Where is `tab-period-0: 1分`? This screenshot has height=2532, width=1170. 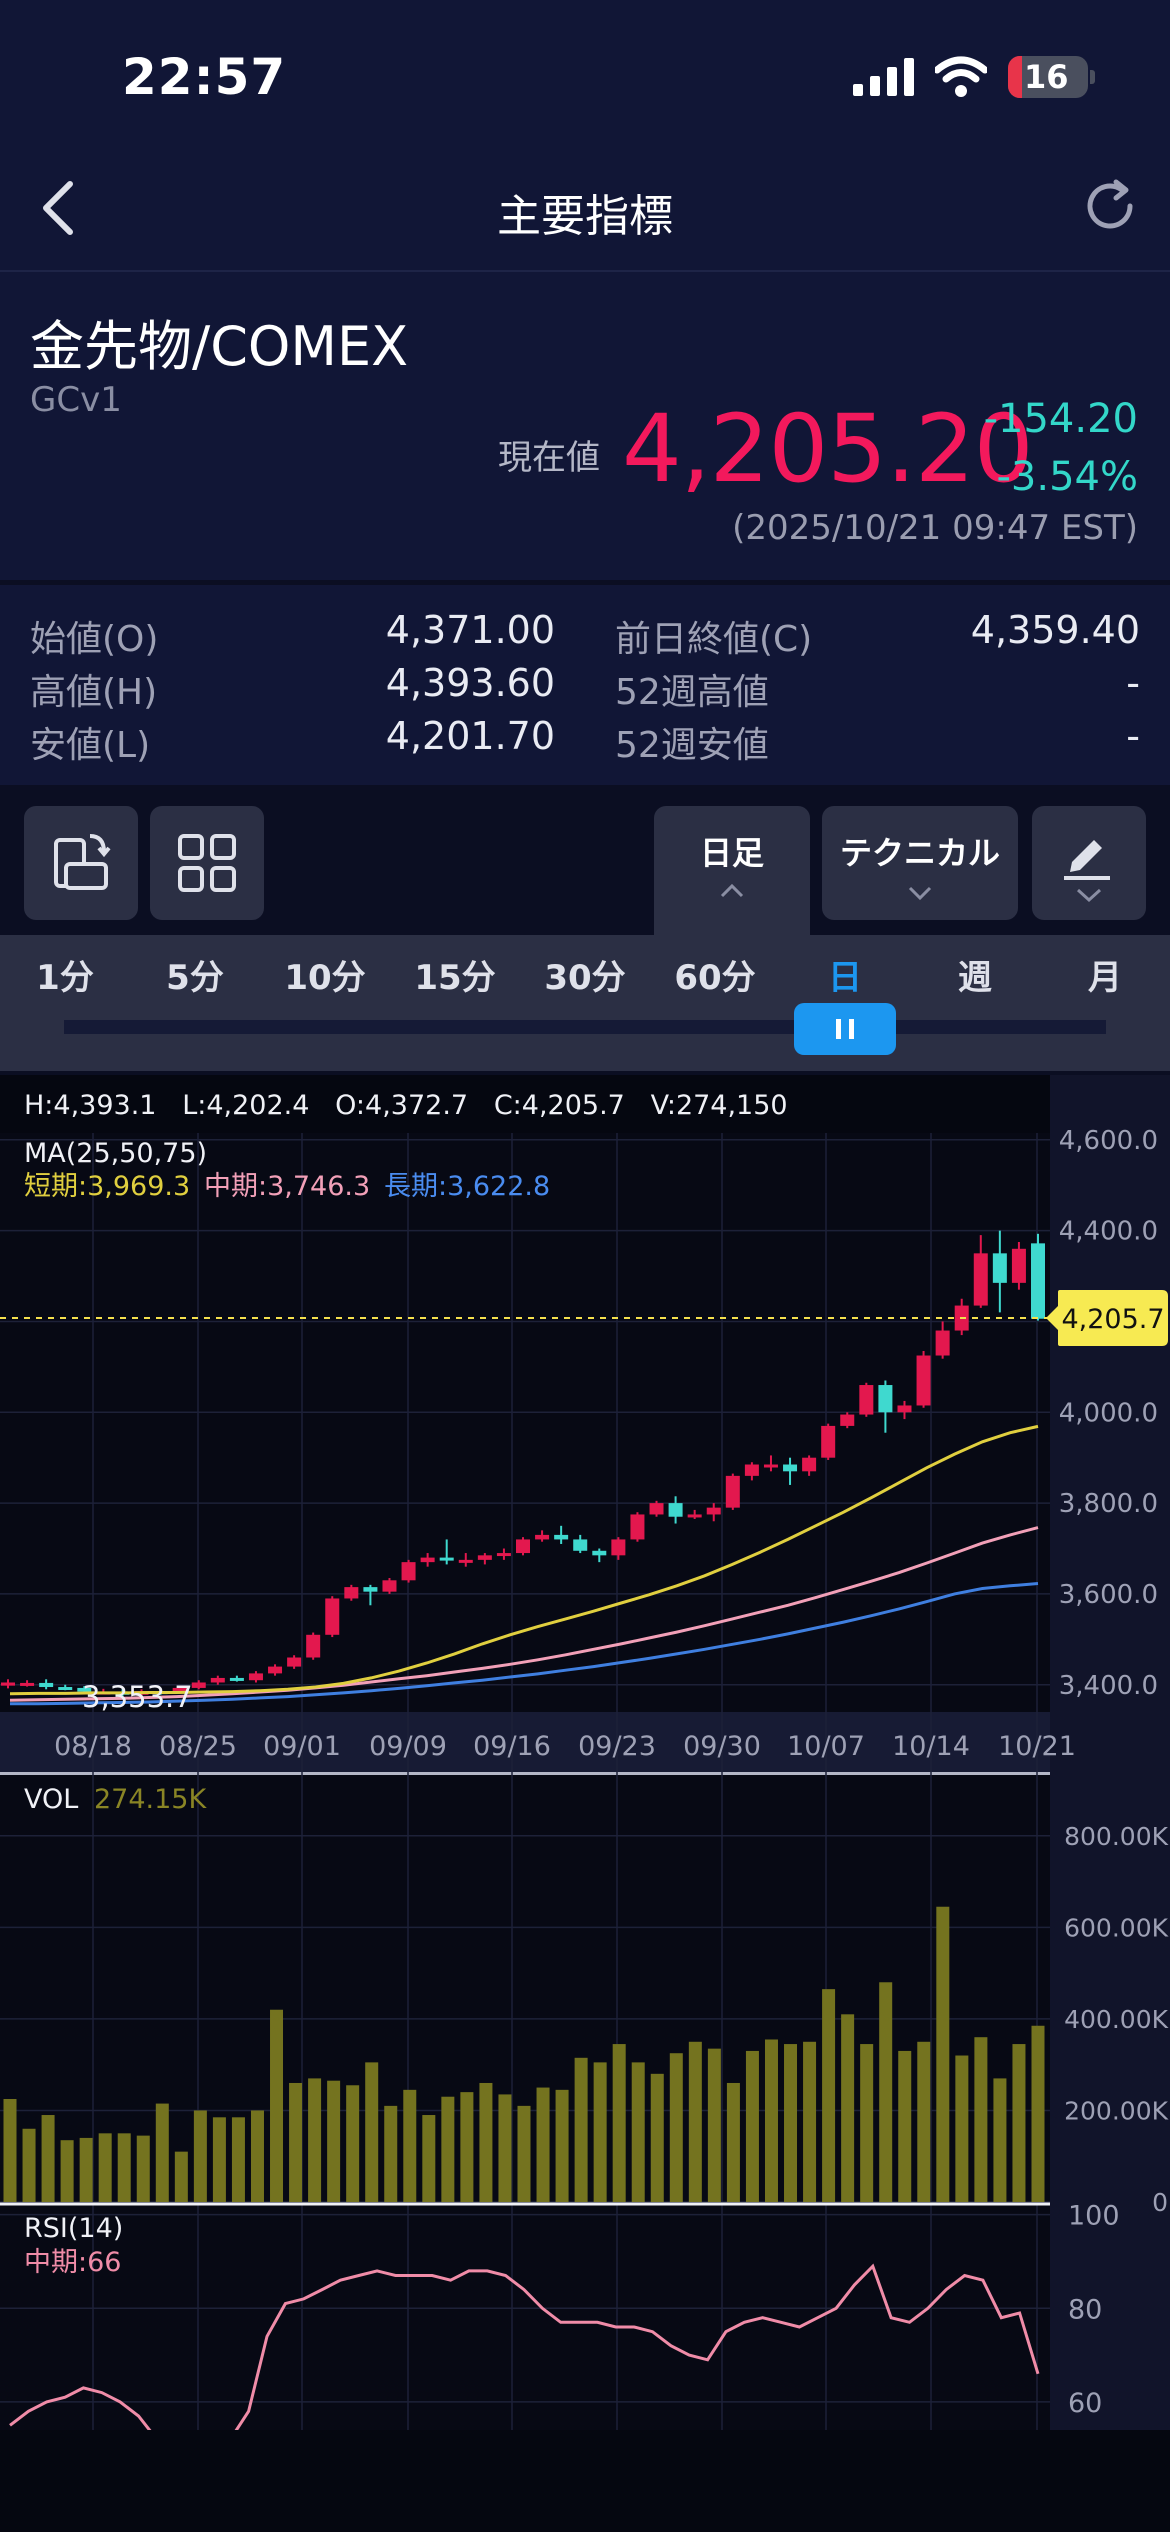 tab-period-0: 1分 is located at coordinates (65, 978).